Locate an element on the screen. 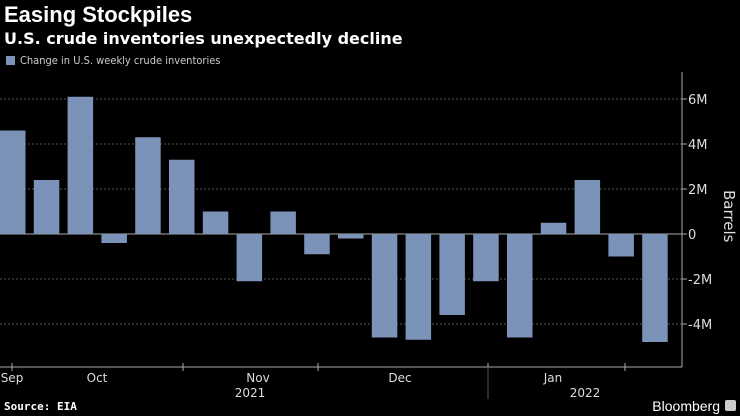  y-tick-label: 0 is located at coordinates (692, 235).